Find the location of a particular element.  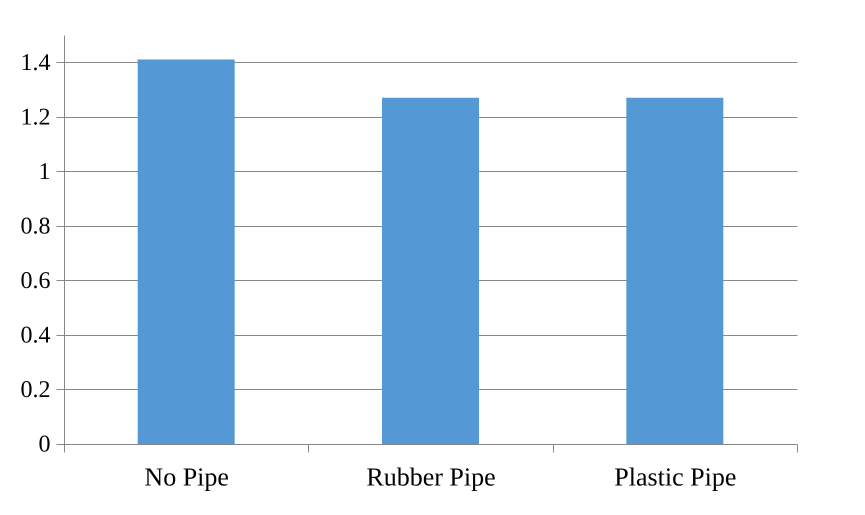

y-tick-label: 0.6 is located at coordinates (35, 281).